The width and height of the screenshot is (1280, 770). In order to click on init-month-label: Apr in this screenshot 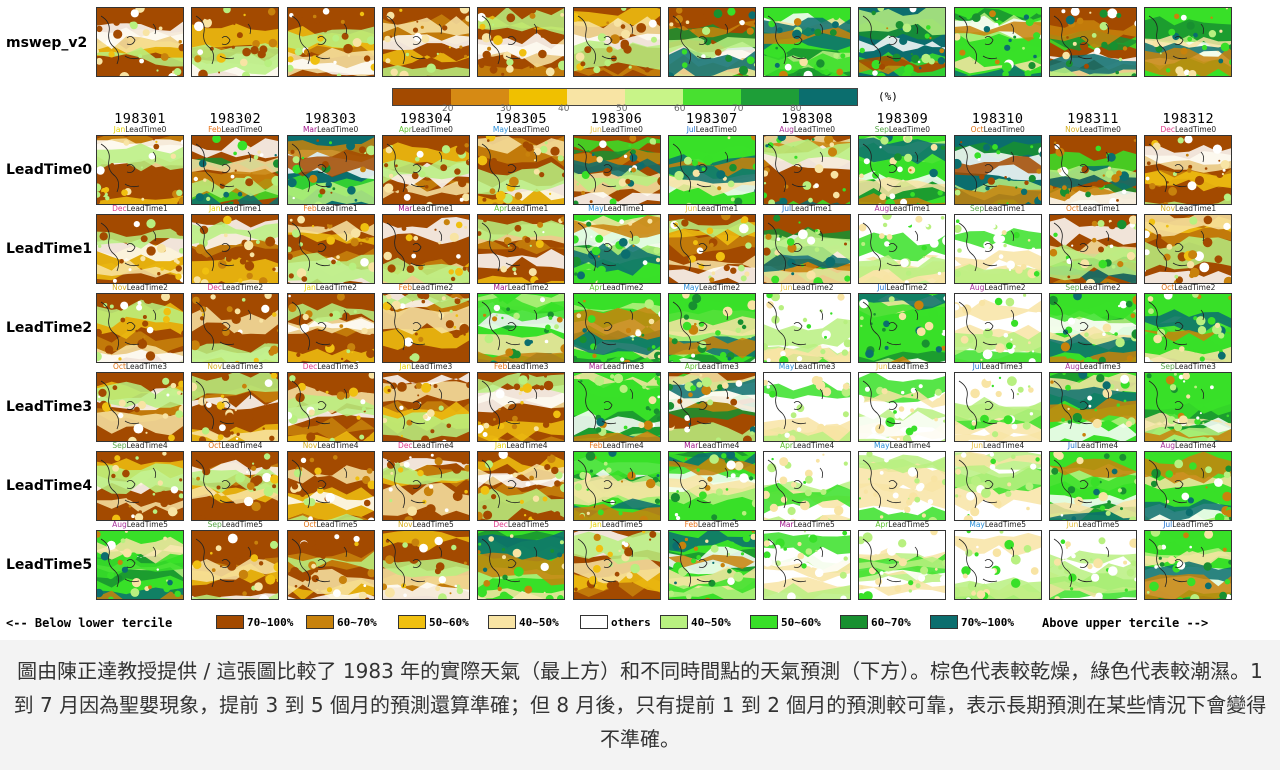, I will do `click(786, 445)`.